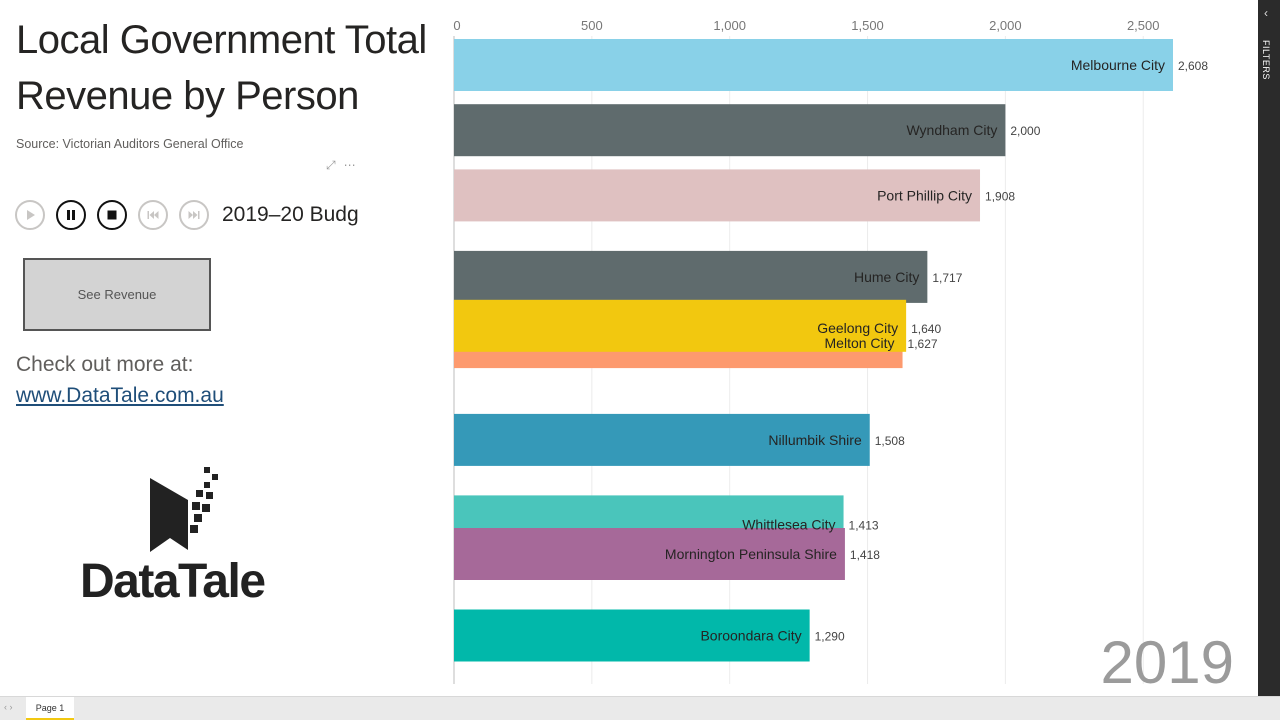 This screenshot has width=1280, height=720. Describe the element at coordinates (865, 555) in the screenshot. I see `bar-value-label: 1,418` at that location.